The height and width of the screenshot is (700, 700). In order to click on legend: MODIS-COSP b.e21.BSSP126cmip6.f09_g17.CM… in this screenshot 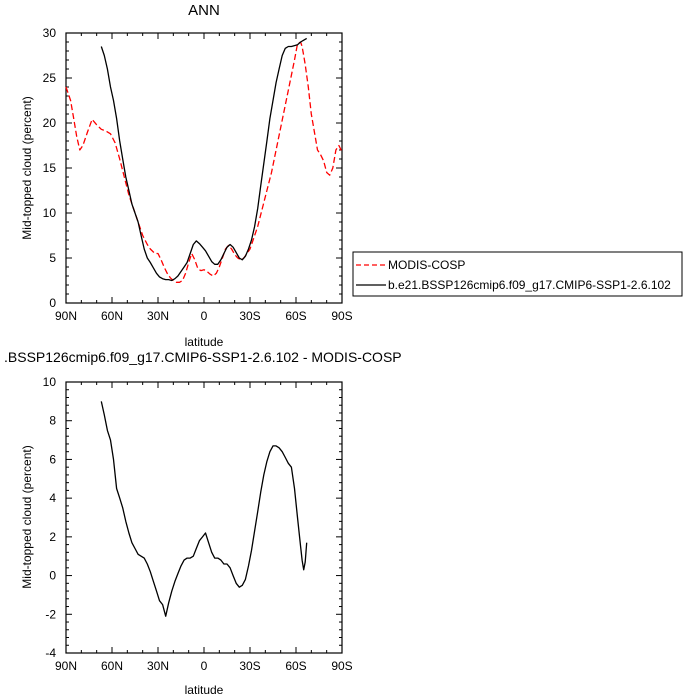, I will do `click(517, 274)`.